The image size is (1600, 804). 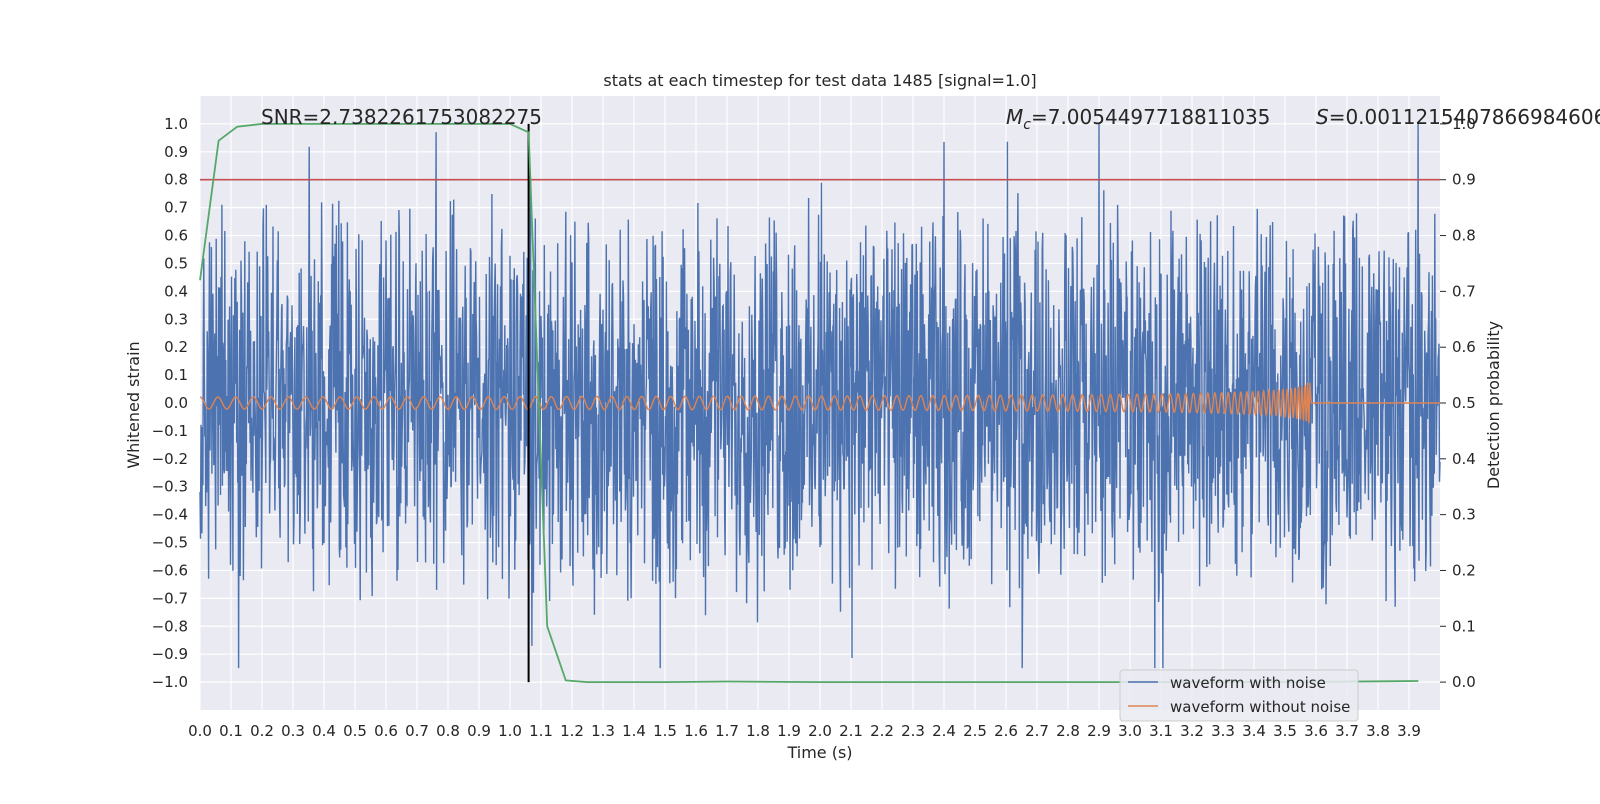 I want to click on x-tick-label: 2.4, so click(x=944, y=731).